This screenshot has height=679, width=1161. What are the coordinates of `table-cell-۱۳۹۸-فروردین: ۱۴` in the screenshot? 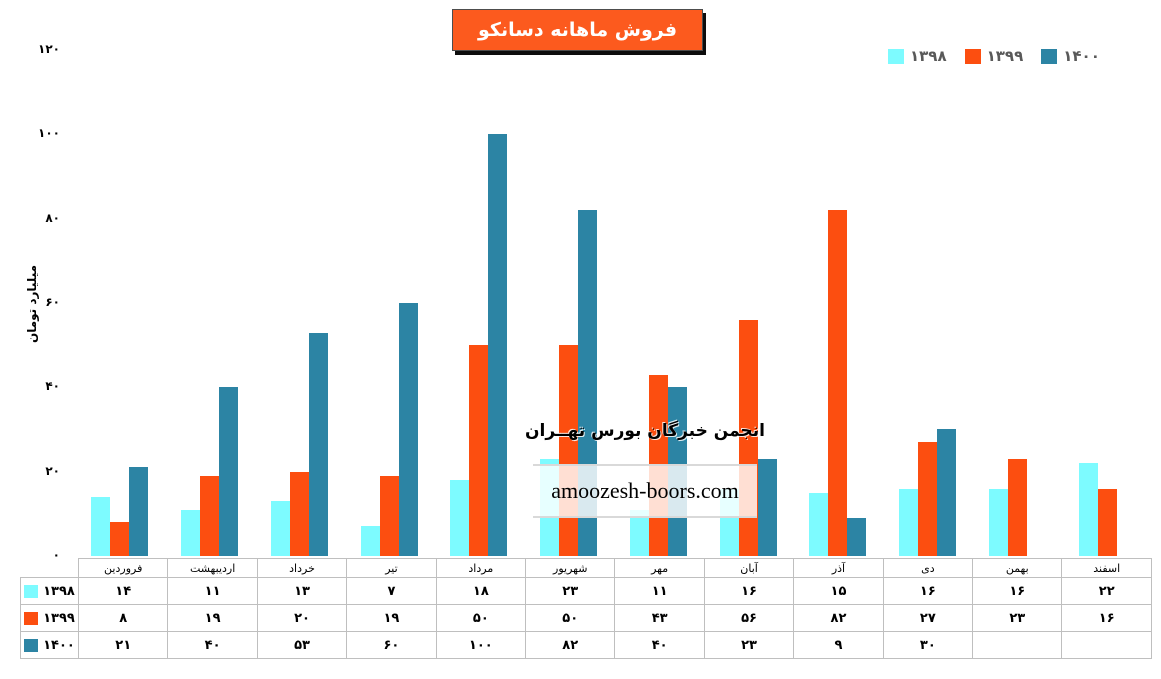 It's located at (123, 591).